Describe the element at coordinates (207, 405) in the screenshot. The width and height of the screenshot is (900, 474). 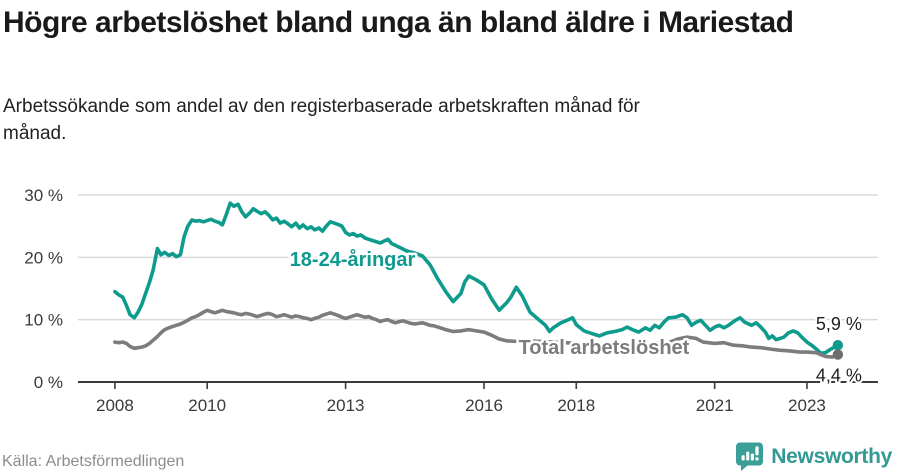
I see `x-tick-label: 2010` at that location.